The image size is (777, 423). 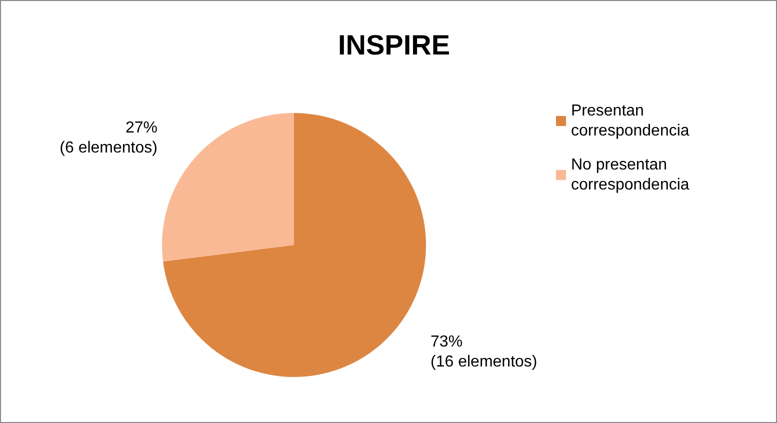 What do you see at coordinates (484, 352) in the screenshot?
I see `data-label: 73% (16 elementos)` at bounding box center [484, 352].